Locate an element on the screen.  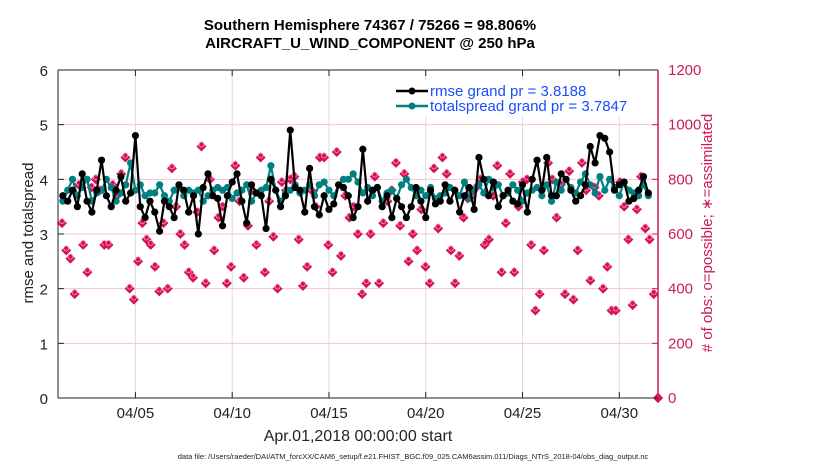
x-tick-label: 04/20 is located at coordinates (426, 413).